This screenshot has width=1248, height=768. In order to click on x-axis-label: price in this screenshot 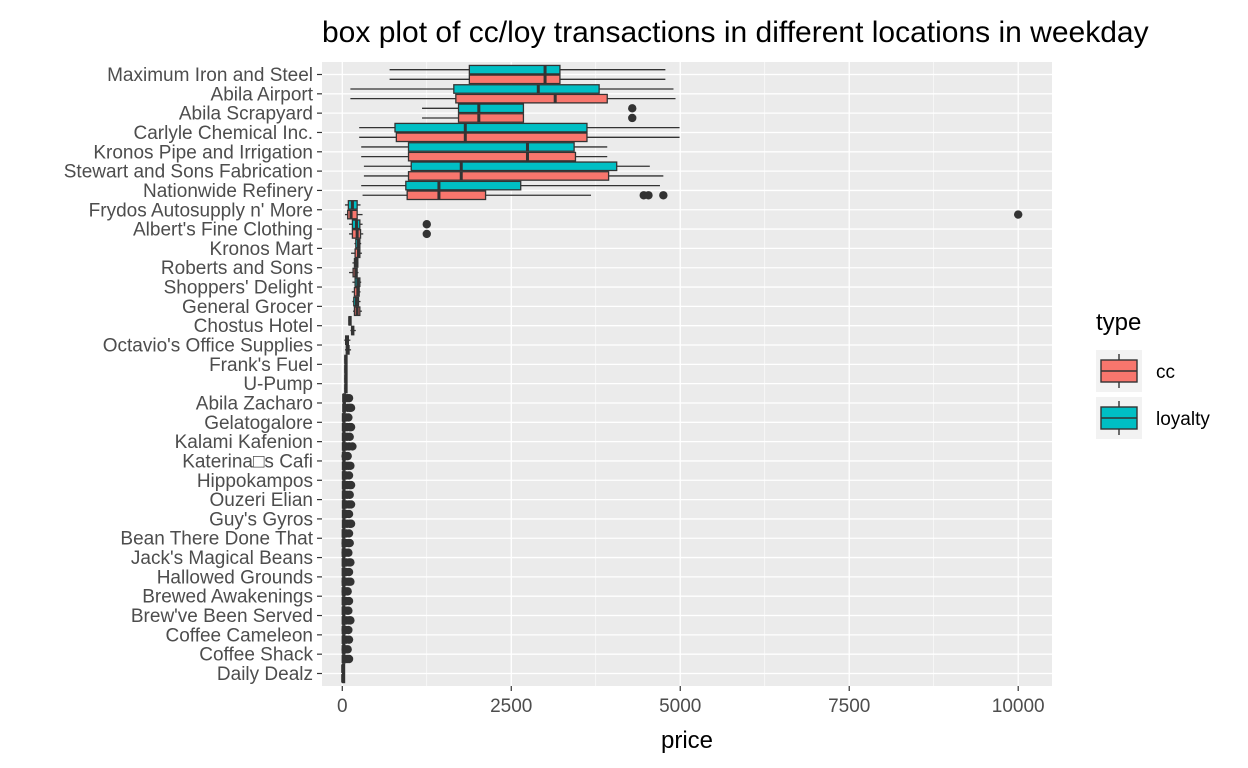, I will do `click(687, 740)`.